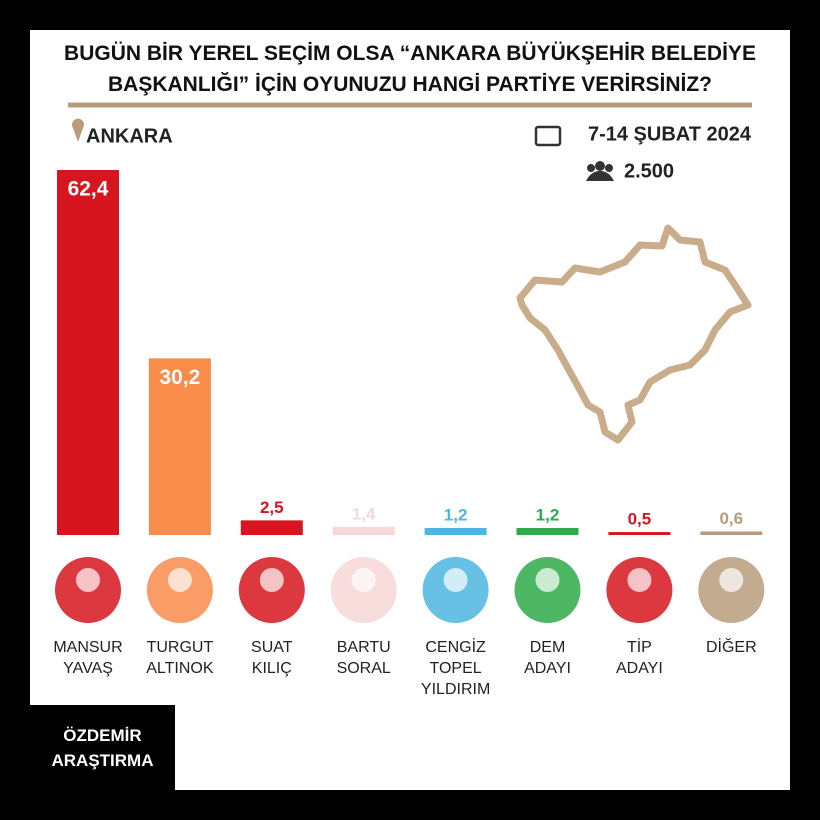 This screenshot has height=820, width=820. Describe the element at coordinates (78, 130) in the screenshot. I see `pin-icon` at that location.